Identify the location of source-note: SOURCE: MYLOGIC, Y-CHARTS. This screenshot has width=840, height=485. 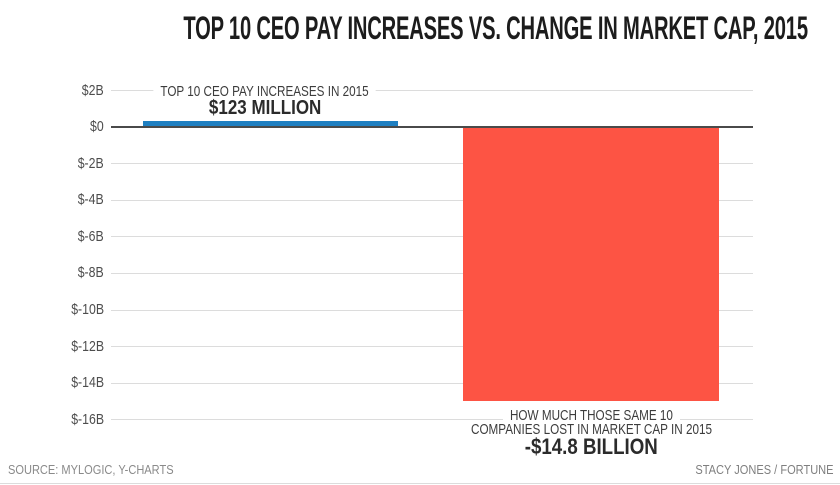
(91, 469).